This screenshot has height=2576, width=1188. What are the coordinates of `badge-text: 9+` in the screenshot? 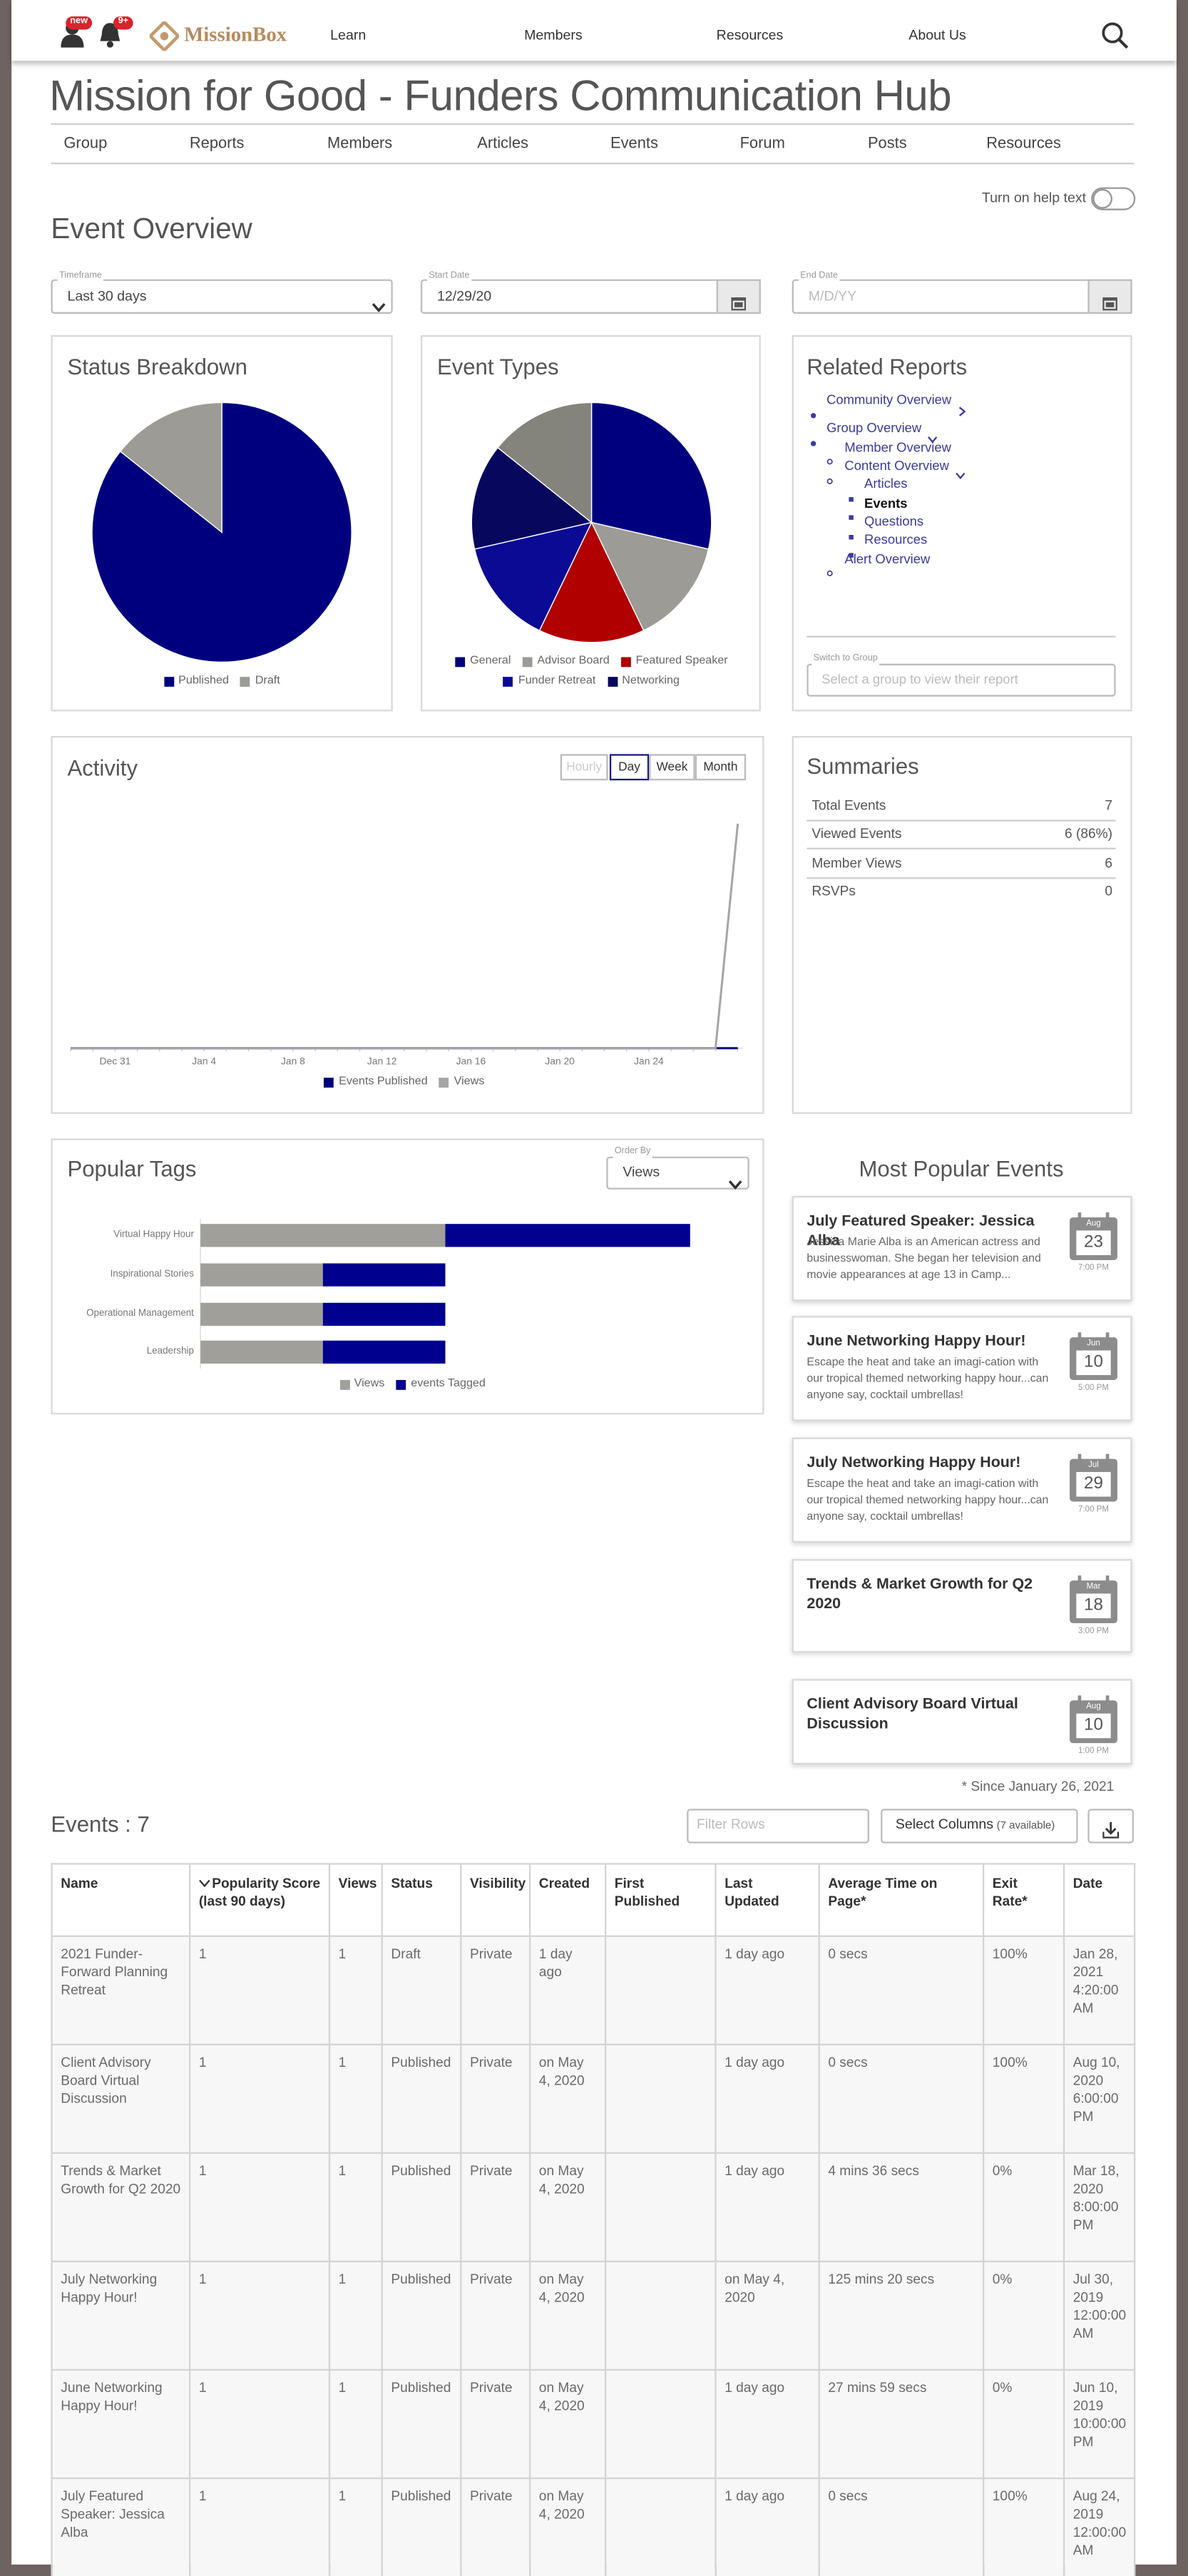 It's located at (123, 21).